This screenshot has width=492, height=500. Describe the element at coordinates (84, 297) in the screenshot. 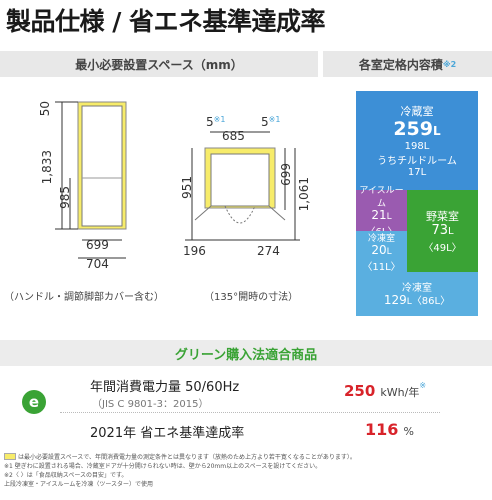

I see `side-caption: （ハンドル・調節脚部カバー含む）` at that location.